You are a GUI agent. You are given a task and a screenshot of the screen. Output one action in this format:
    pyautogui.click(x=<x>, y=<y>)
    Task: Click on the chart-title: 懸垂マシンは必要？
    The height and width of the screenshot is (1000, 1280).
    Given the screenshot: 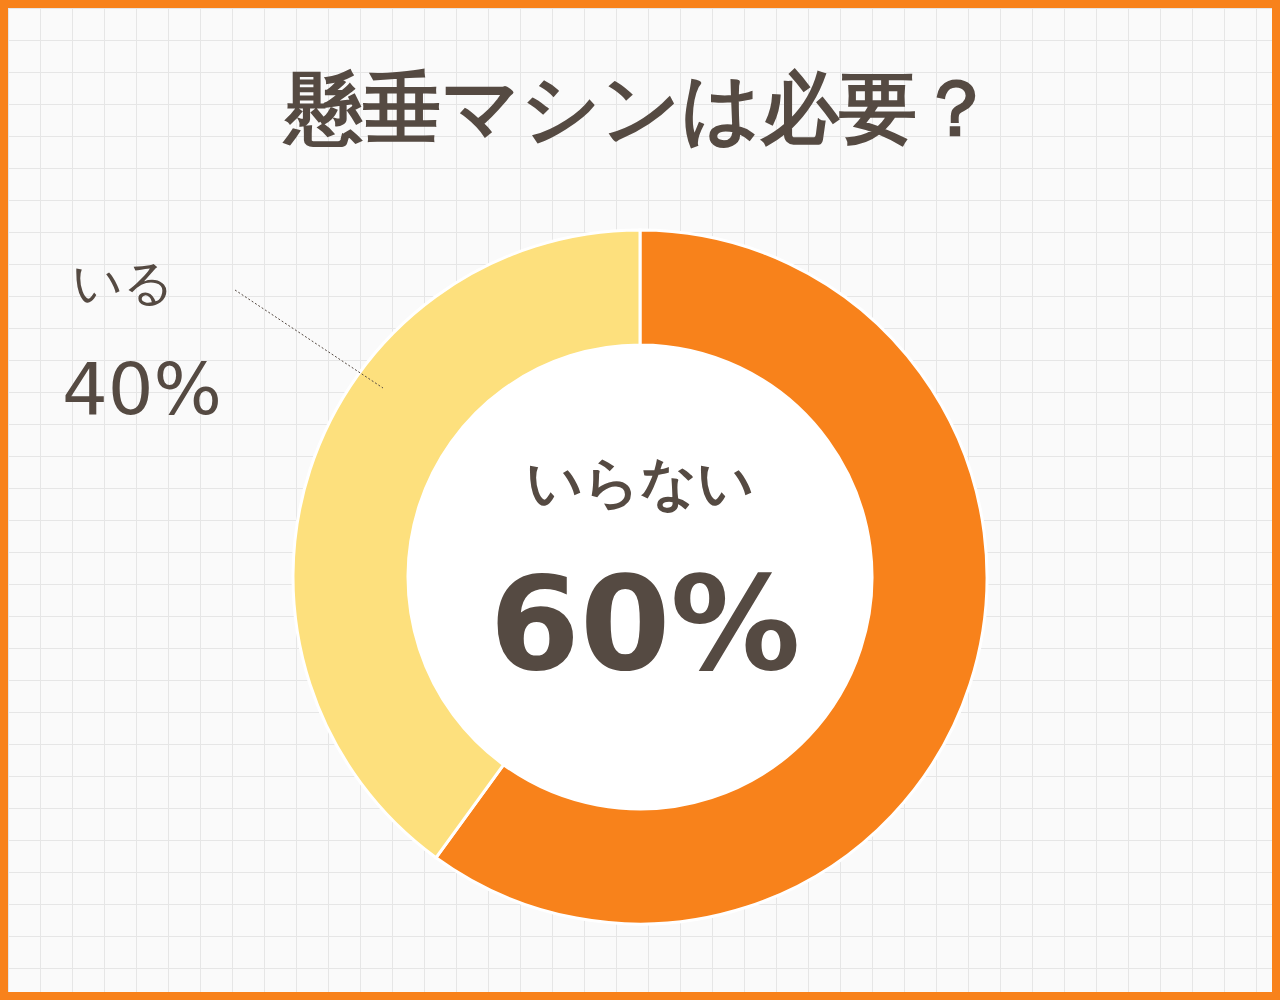 What is the action you would take?
    pyautogui.click(x=638, y=108)
    